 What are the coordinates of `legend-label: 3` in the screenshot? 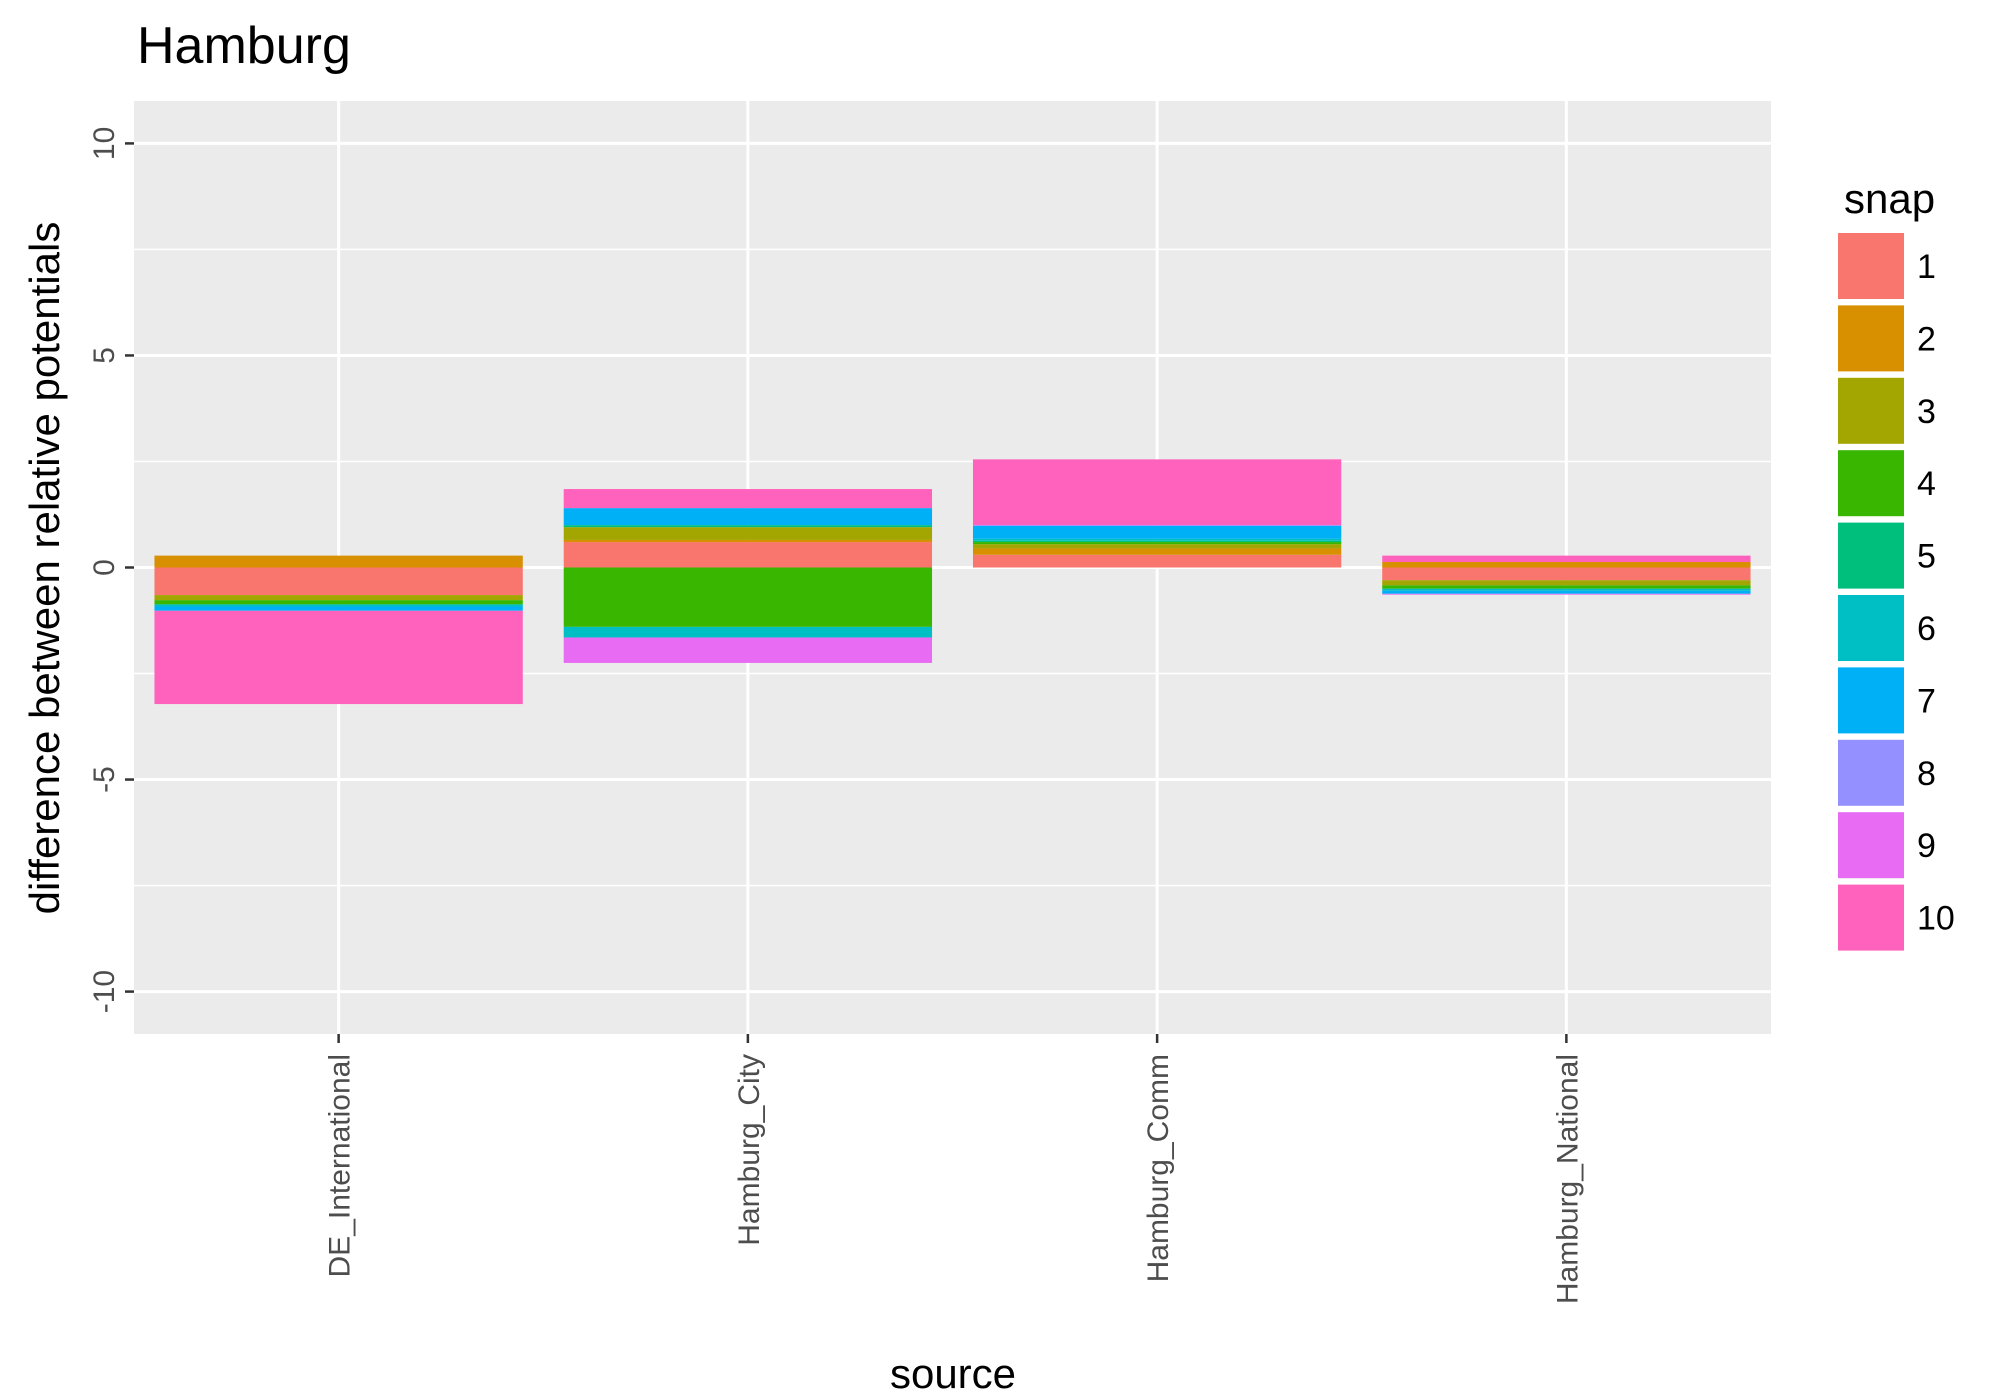 It's located at (1926, 412).